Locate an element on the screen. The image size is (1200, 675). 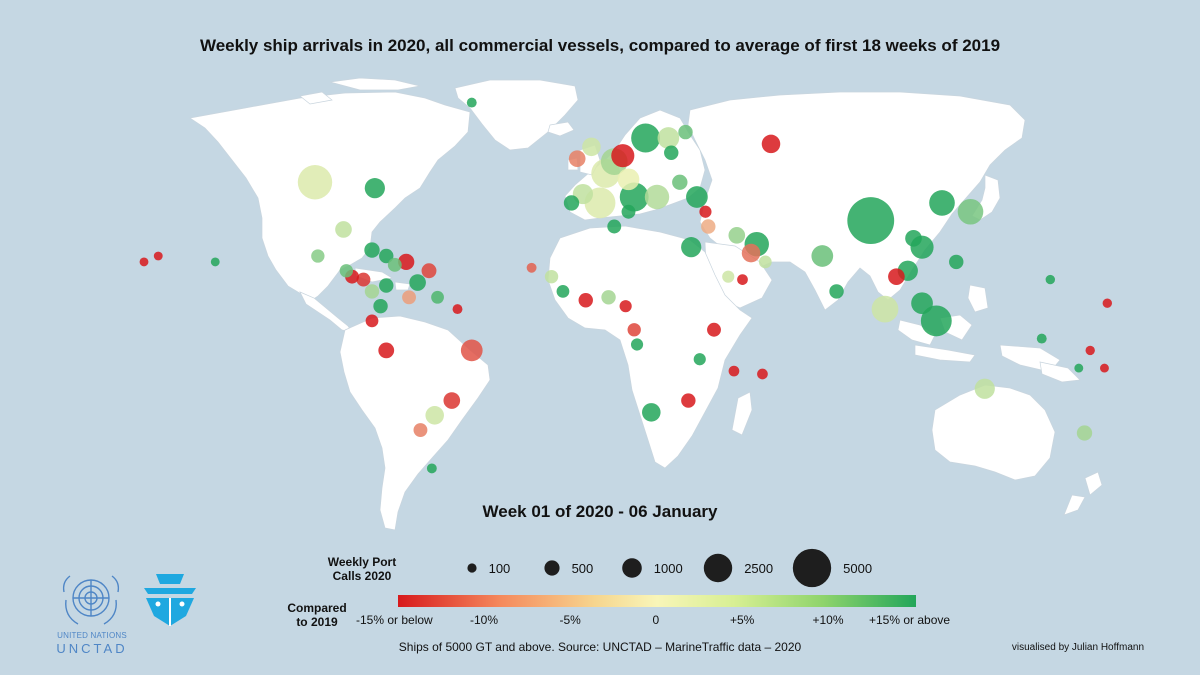
size-legend-title-line2: Calls 2020 is located at coordinates (362, 576).